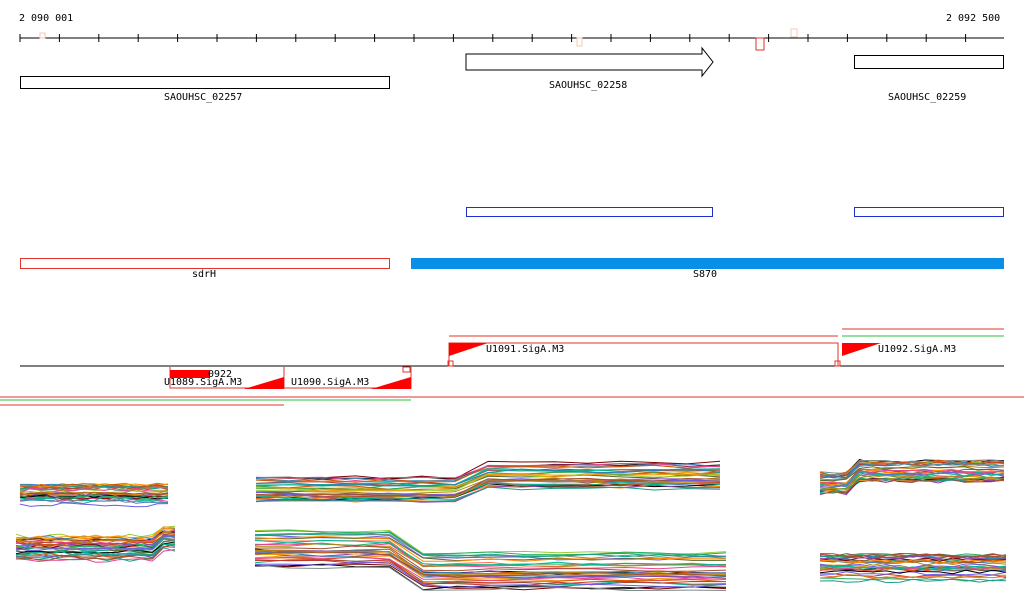 This screenshot has width=1024, height=611. I want to click on expr-panel-lower-right, so click(913, 568).